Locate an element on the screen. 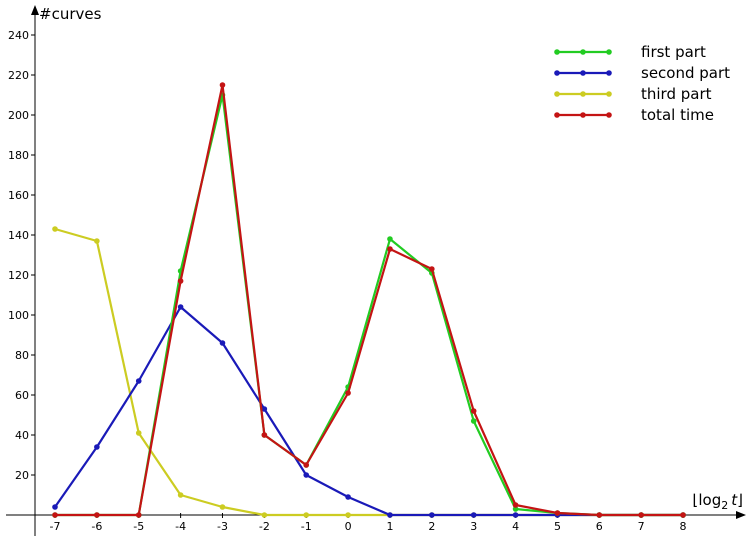 The image size is (752, 540). y-tick-label: 20 is located at coordinates (22, 475).